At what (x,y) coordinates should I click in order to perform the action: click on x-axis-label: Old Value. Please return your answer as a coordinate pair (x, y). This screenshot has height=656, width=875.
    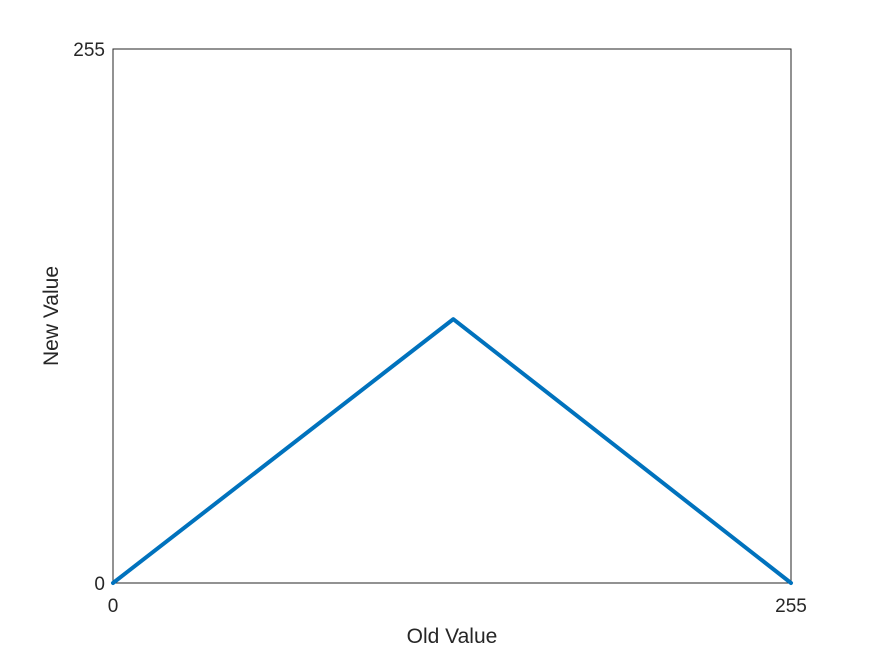
    Looking at the image, I should click on (452, 636).